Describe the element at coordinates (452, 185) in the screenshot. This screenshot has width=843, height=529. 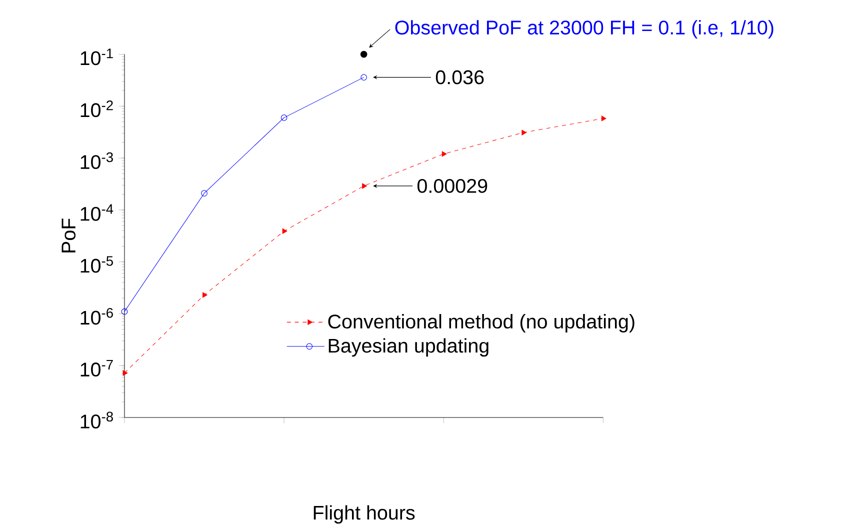
I see `annotation: 0.00029` at that location.